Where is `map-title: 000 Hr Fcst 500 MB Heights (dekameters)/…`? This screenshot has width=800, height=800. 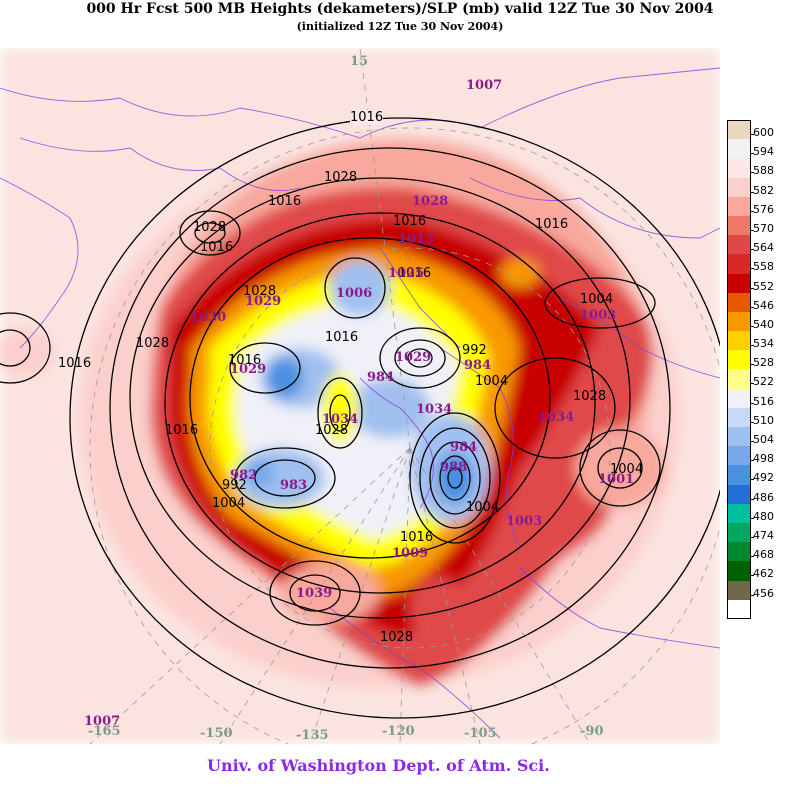
map-title: 000 Hr Fcst 500 MB Heights (dekameters)/… is located at coordinates (400, 9).